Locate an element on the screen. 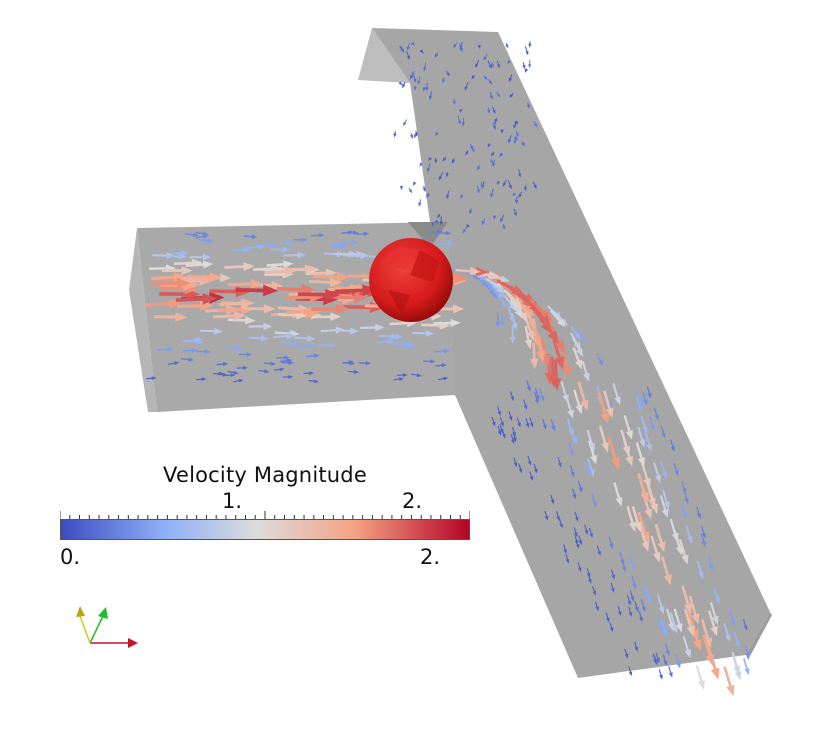  obstacle-sphere is located at coordinates (411, 280).